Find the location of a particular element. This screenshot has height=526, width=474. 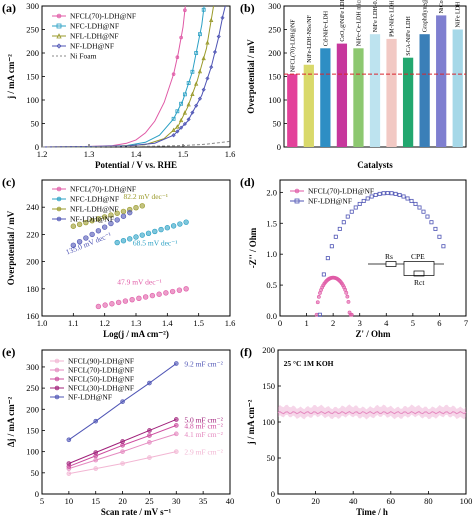

circuit-resistor is located at coordinates (391, 264).